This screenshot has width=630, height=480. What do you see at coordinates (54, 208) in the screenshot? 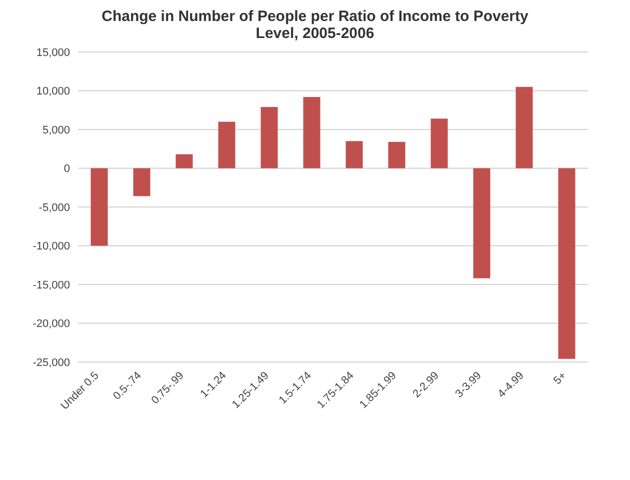
I see `y-tick-label: -5,000` at bounding box center [54, 208].